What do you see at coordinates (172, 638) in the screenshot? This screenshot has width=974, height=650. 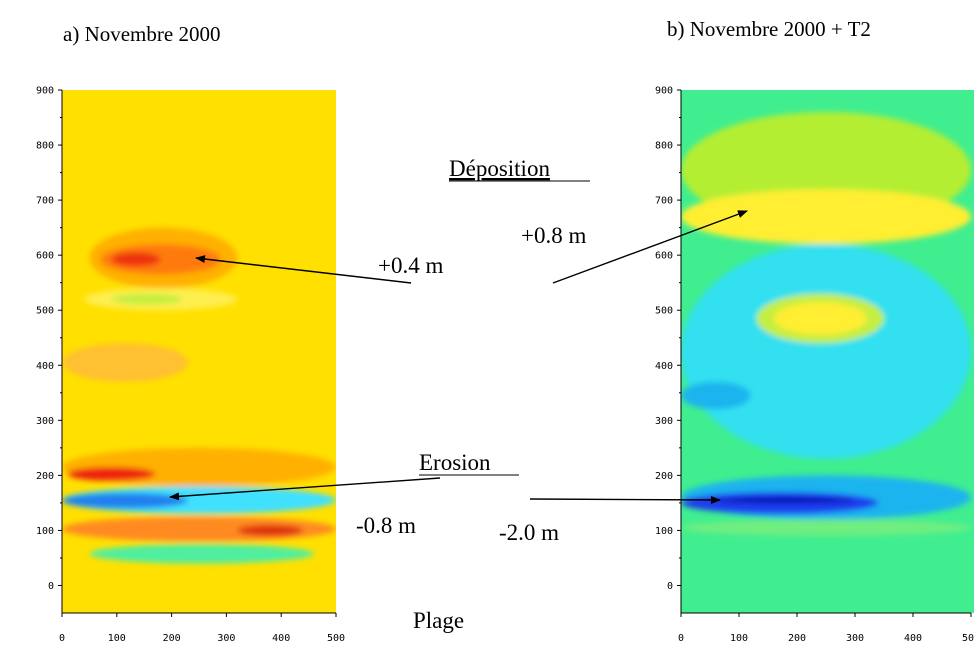 I see `panel-a-xtick-label-2: 200` at bounding box center [172, 638].